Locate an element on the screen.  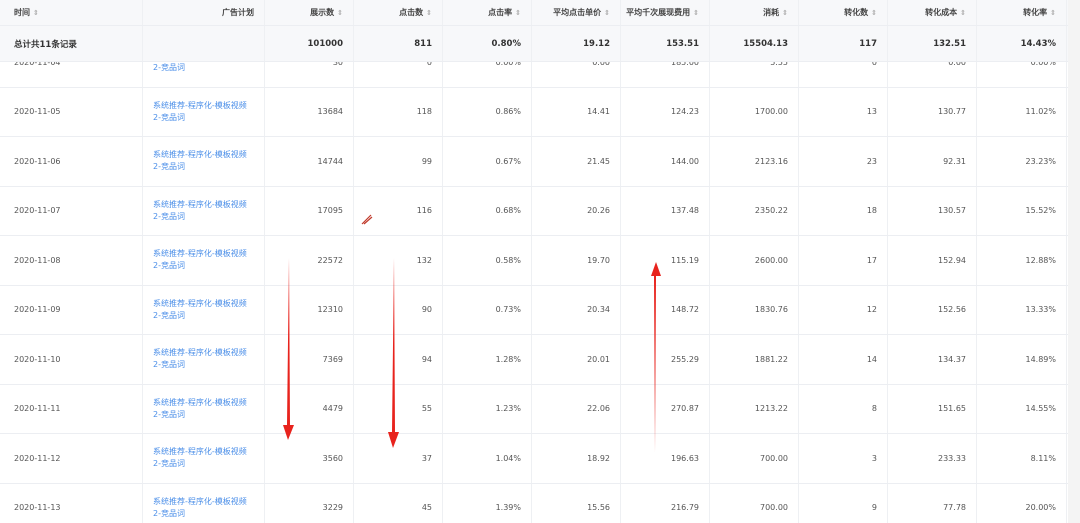
column-header: 消耗 ⇕ is located at coordinates (754, 12).